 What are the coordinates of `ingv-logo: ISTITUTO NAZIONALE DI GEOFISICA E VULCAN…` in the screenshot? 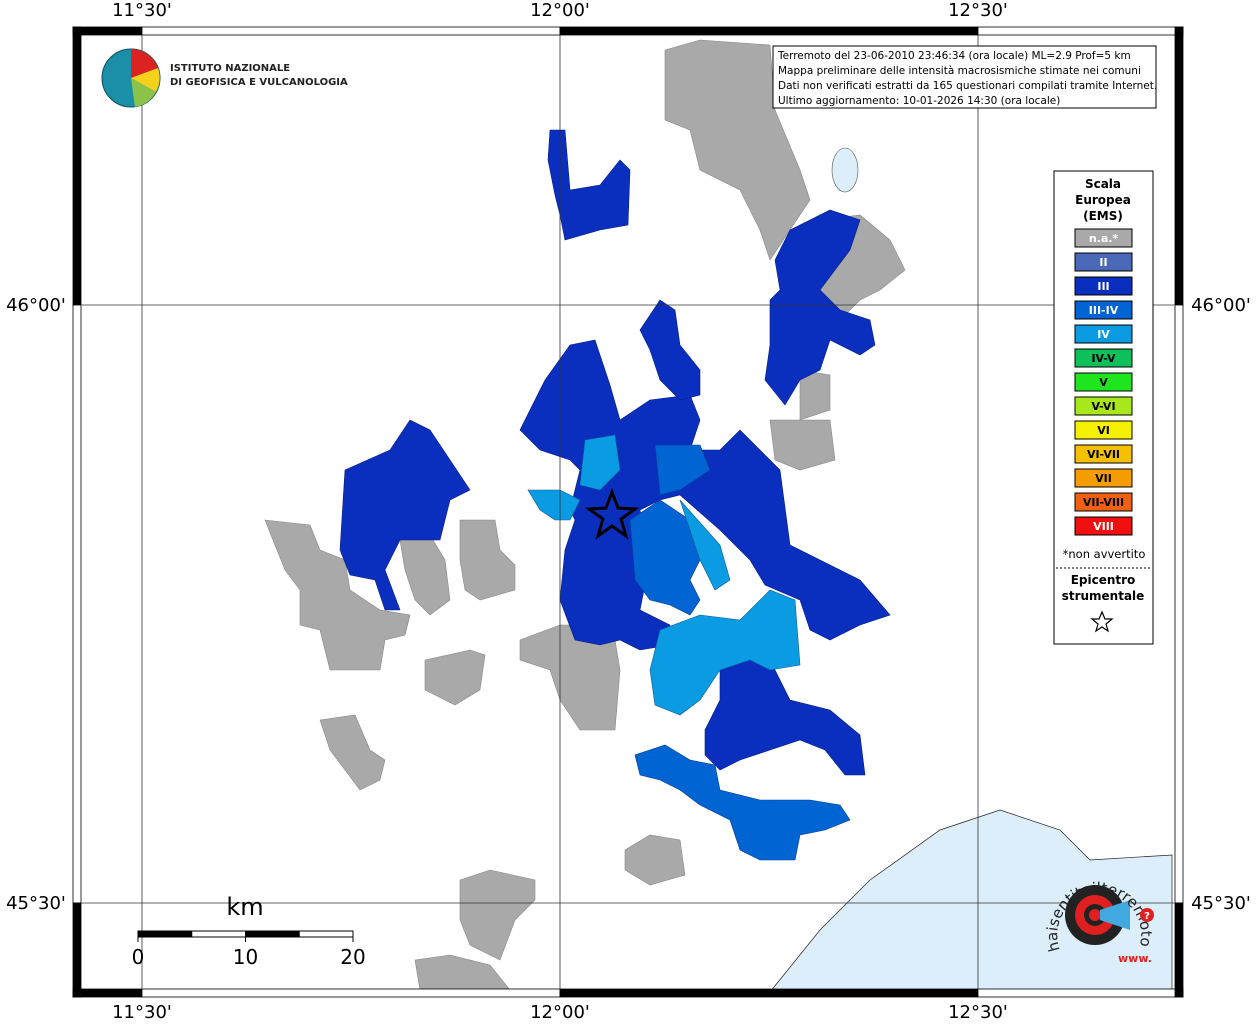 It's located at (224, 78).